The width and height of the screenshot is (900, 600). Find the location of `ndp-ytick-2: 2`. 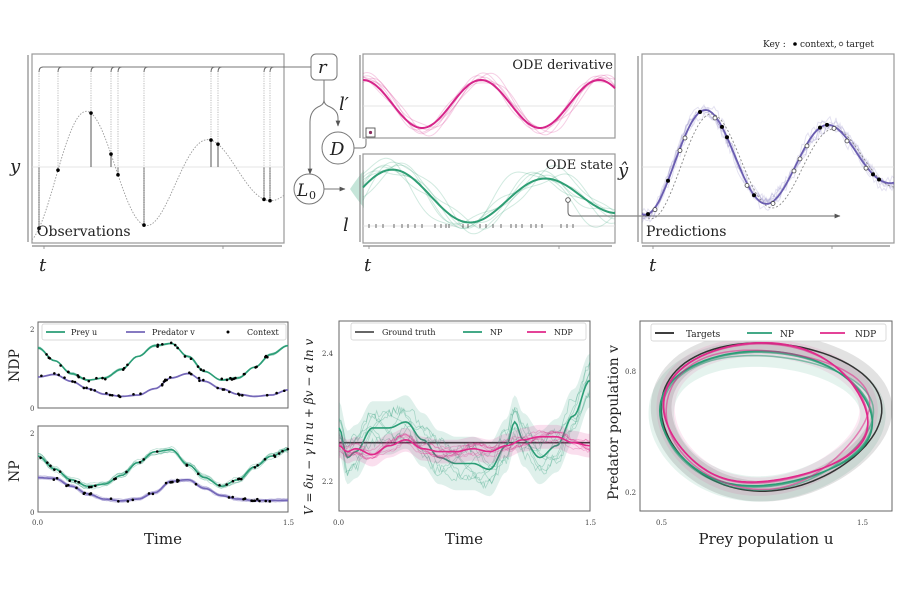

ndp-ytick-2: 2 is located at coordinates (32, 330).